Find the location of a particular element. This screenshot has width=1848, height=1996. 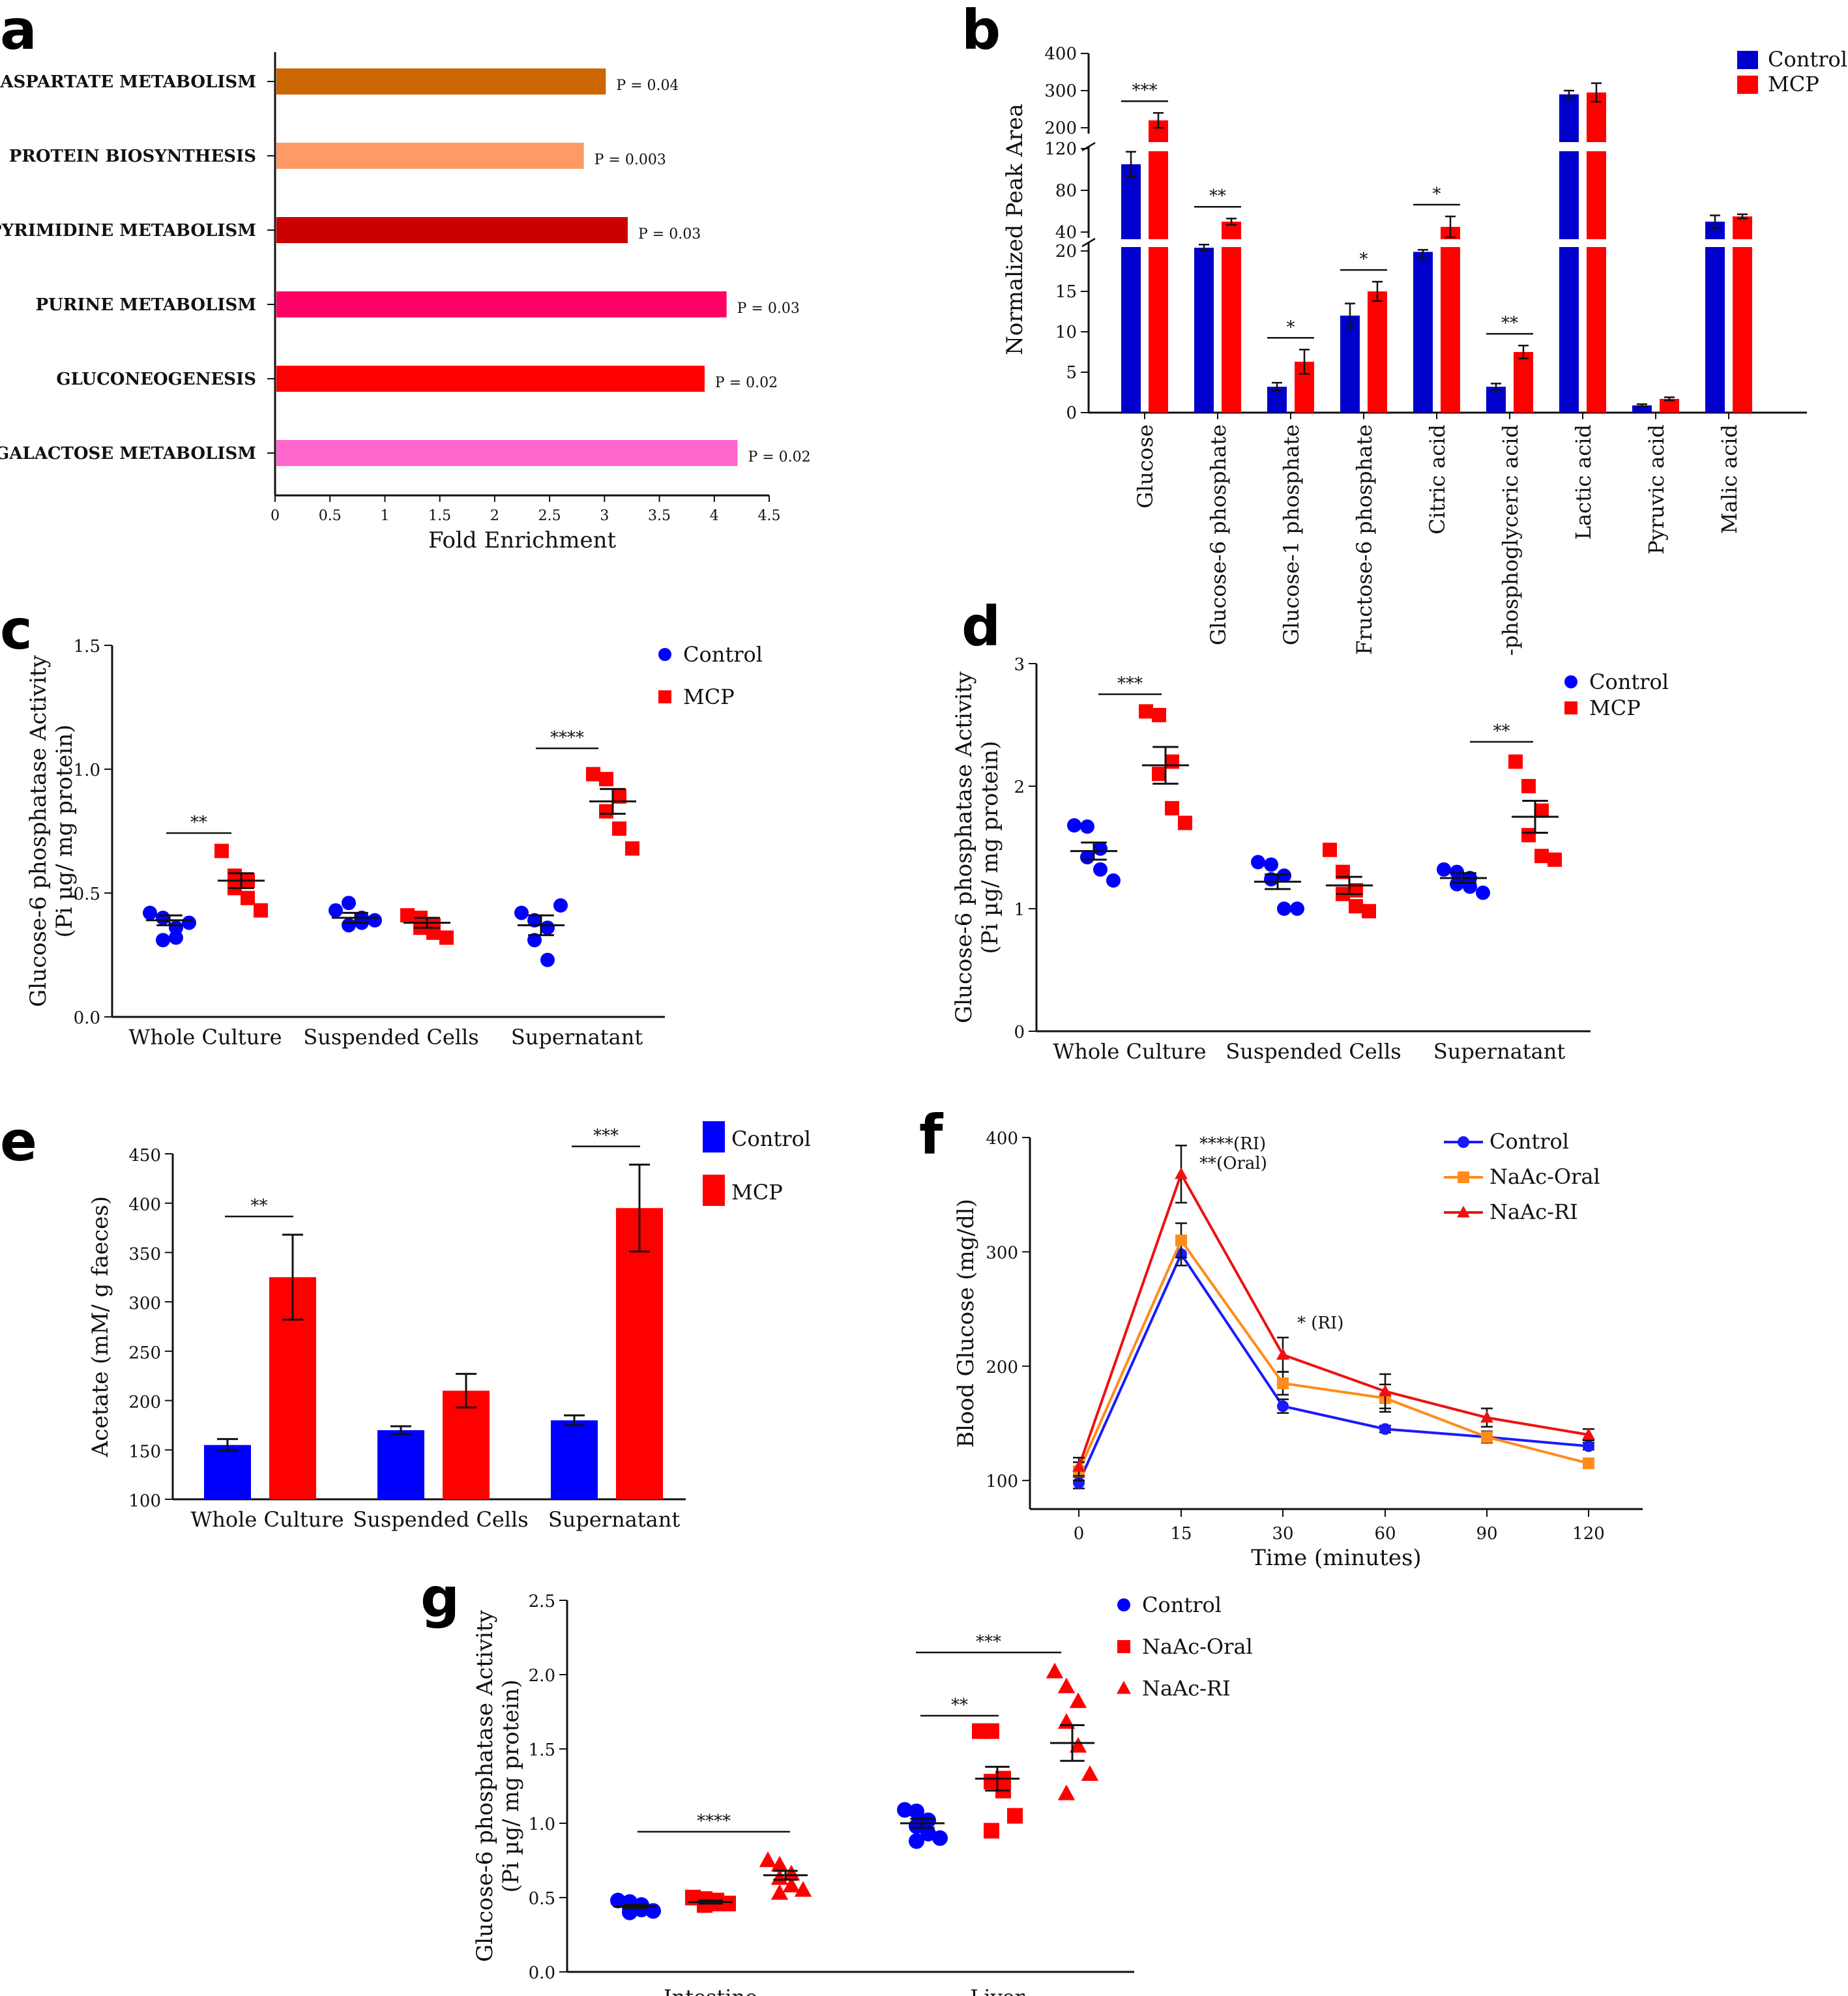

x-tick-label: 60 is located at coordinates (1385, 1534).